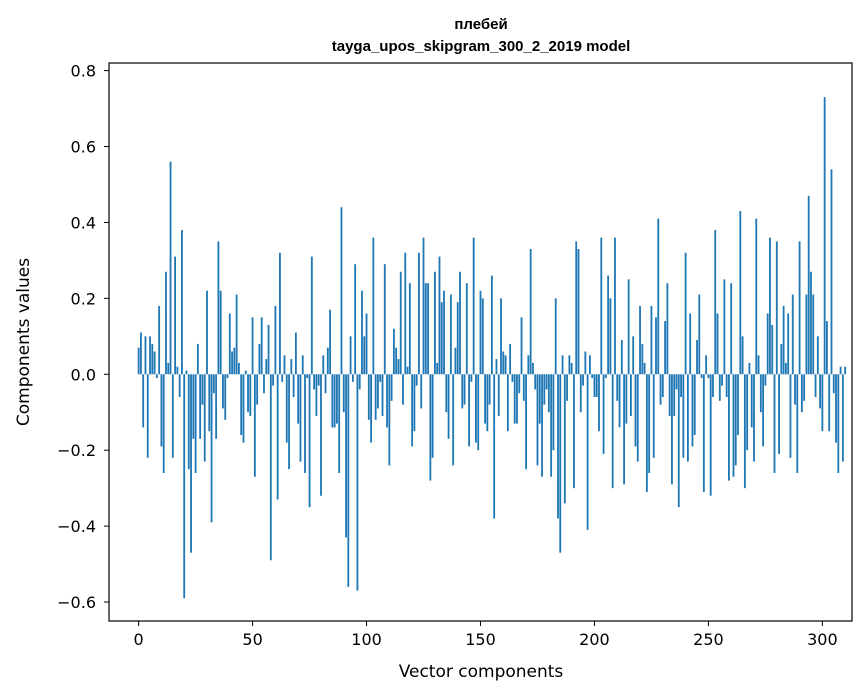 The image size is (867, 696). What do you see at coordinates (83, 147) in the screenshot?
I see `y-tick-label: 0.6` at bounding box center [83, 147].